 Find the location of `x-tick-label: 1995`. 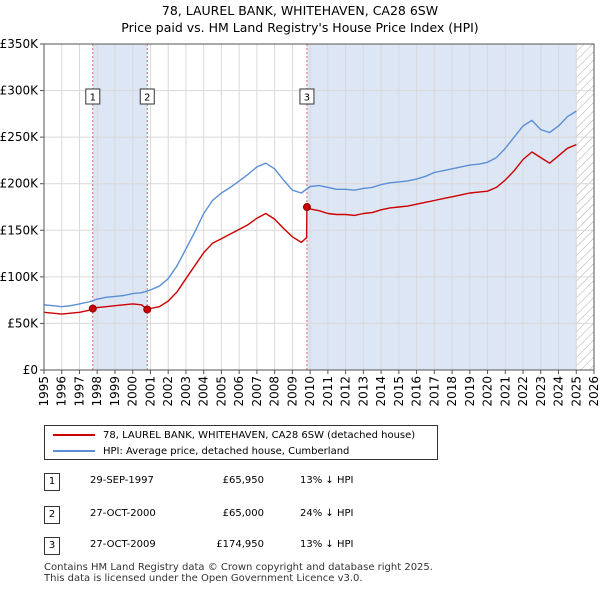

x-tick-label: 1995 is located at coordinates (44, 391).